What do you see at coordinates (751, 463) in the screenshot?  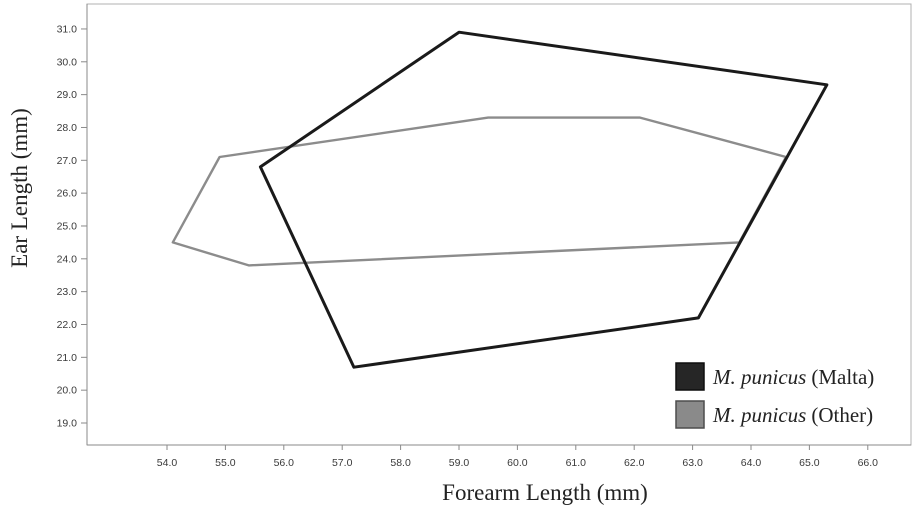 I see `x-tick-label: 64.0` at bounding box center [751, 463].